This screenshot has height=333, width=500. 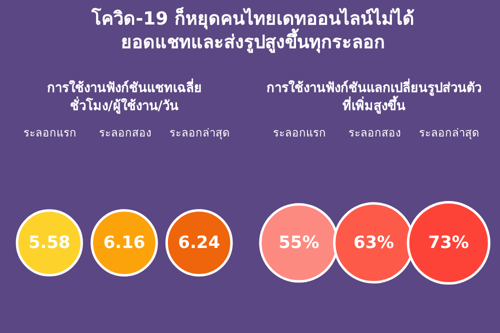 What do you see at coordinates (199, 242) in the screenshot?
I see `data-label: 6.24` at bounding box center [199, 242].